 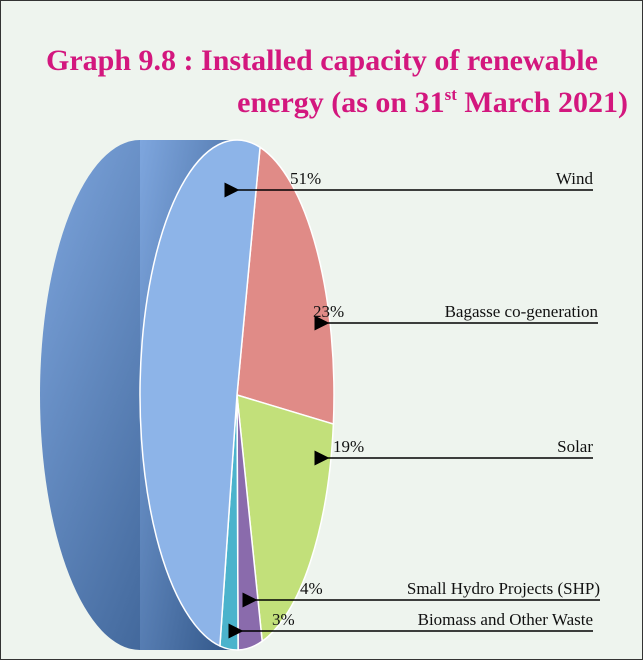 I want to click on data-label: 4%, so click(x=311, y=588).